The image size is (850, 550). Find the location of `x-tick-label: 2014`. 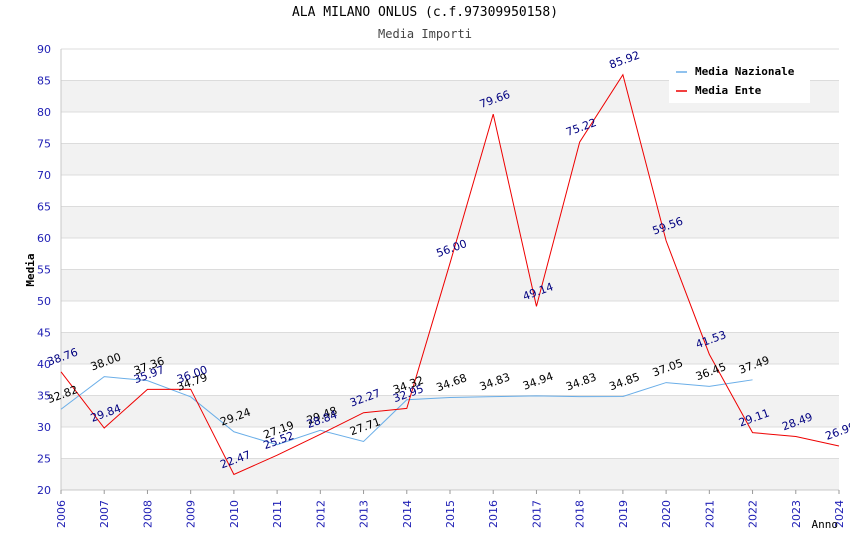

x-tick-label: 2014 is located at coordinates (407, 514).